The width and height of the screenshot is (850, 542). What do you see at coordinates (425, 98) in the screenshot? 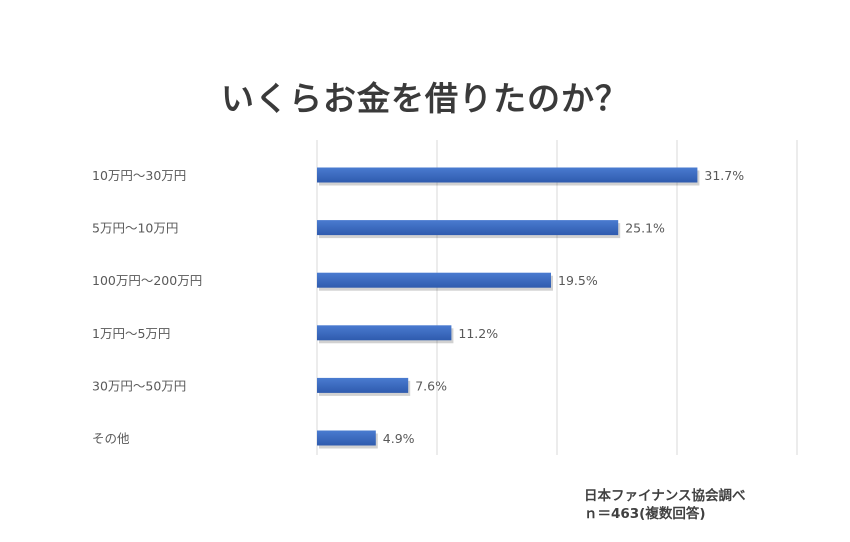
I see `chart-title: いくらお金を借りたのか？` at bounding box center [425, 98].